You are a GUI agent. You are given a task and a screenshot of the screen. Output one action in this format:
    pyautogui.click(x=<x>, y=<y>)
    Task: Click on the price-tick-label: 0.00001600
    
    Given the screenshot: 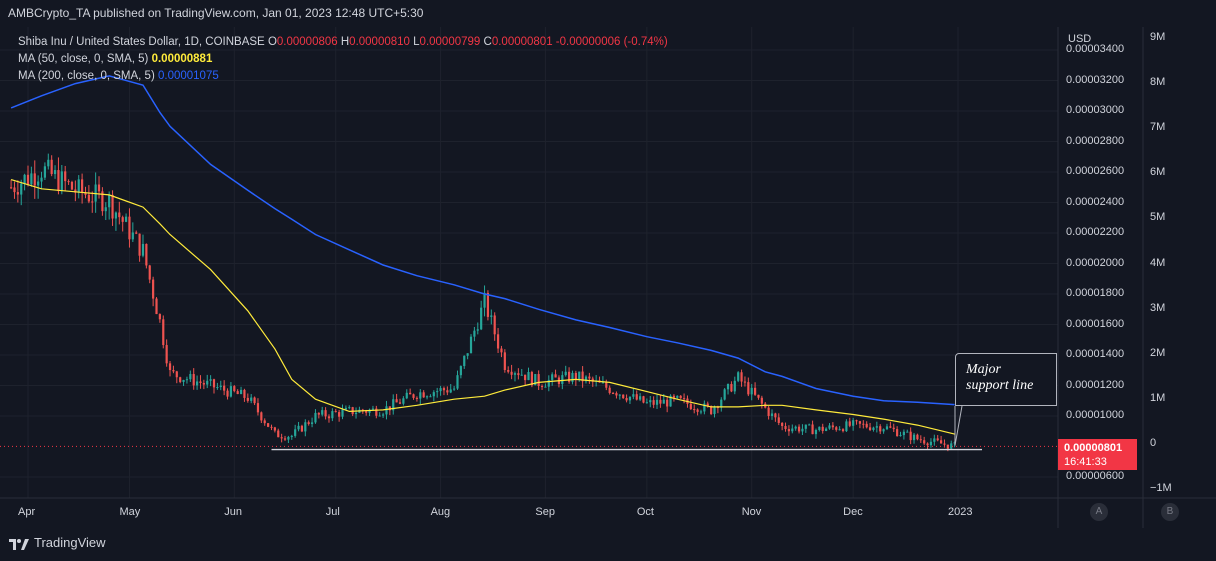 What is the action you would take?
    pyautogui.click(x=1095, y=323)
    